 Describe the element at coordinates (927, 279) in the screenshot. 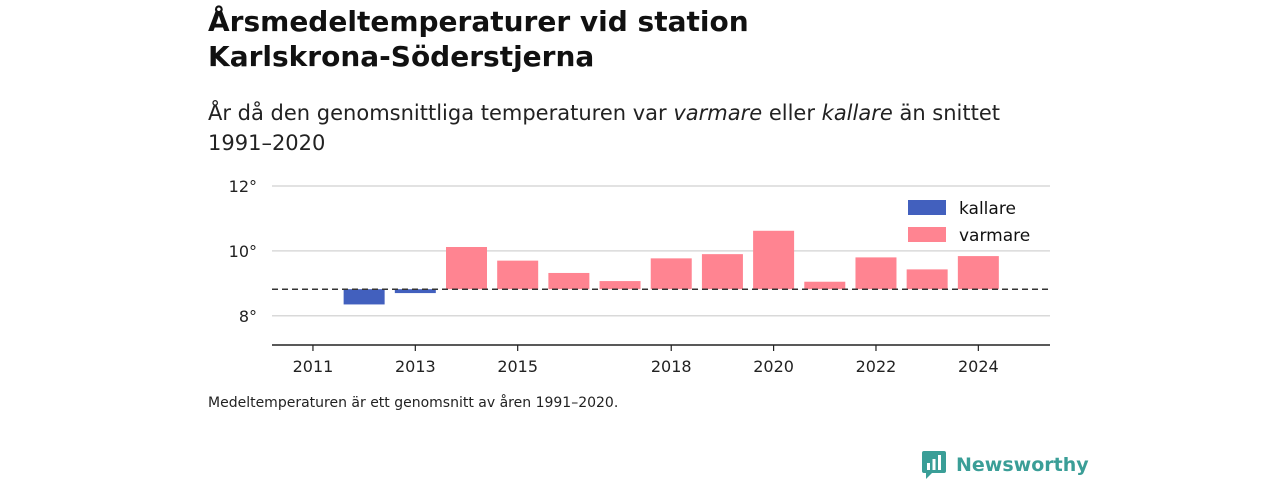

I see `bar-2023` at that location.